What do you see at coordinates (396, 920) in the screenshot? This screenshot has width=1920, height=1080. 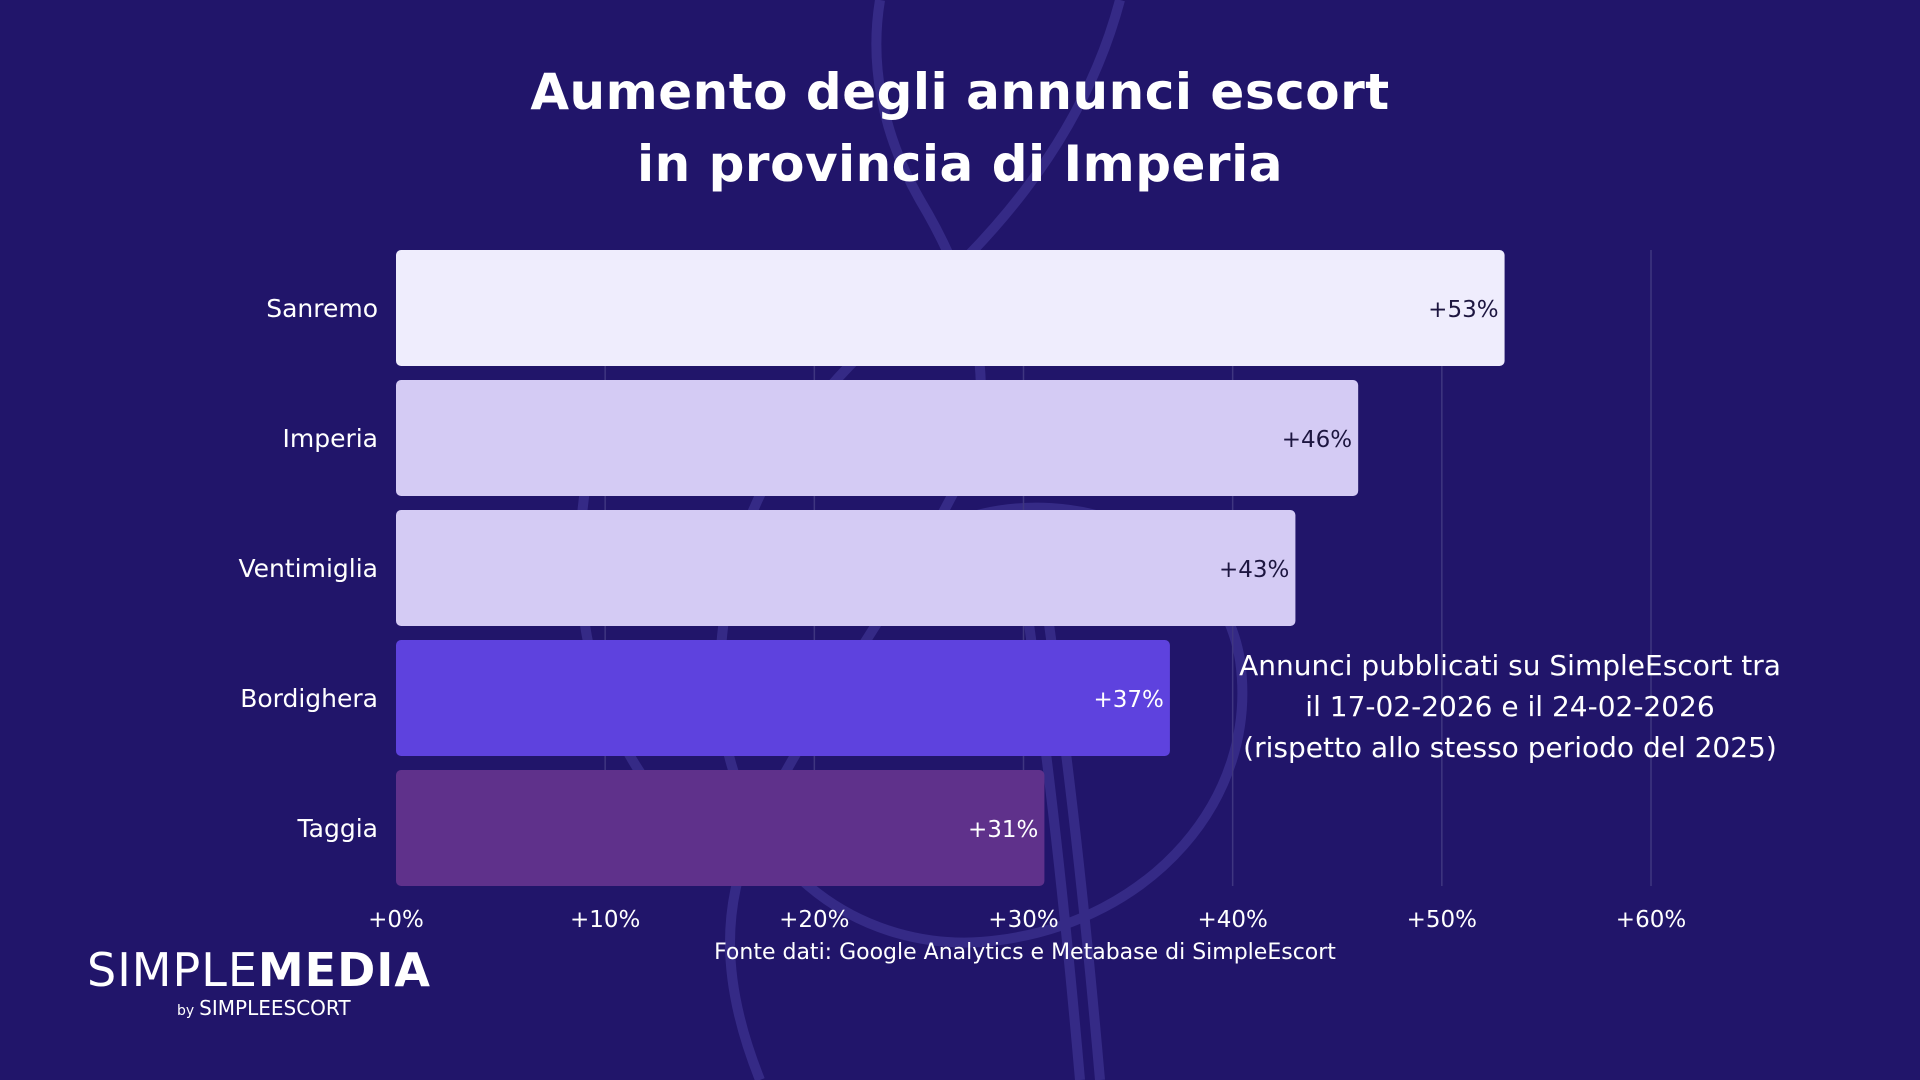 I see `x-tick-label: +0%` at bounding box center [396, 920].